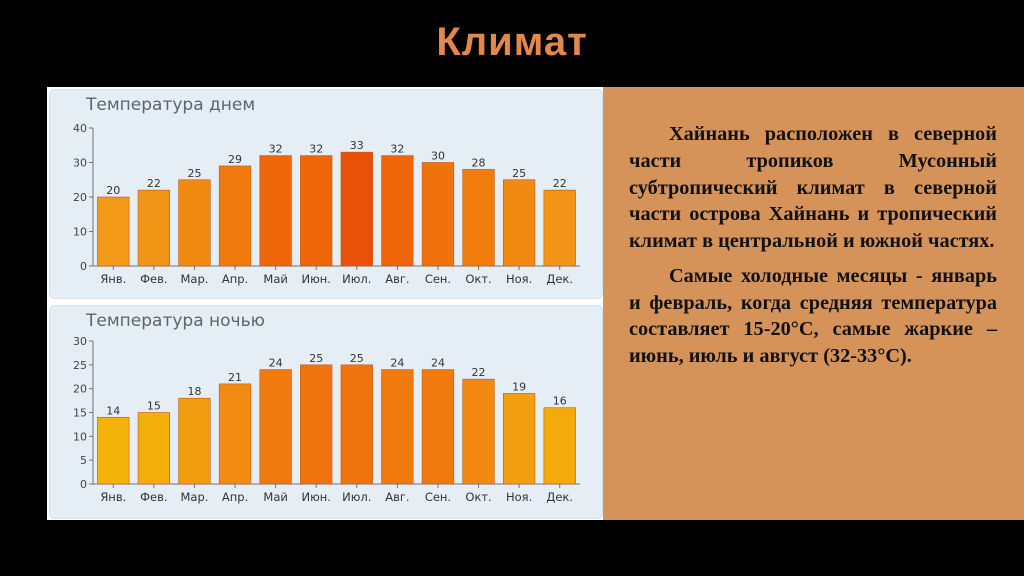  I want to click on bar-value-label: 15, so click(154, 406).